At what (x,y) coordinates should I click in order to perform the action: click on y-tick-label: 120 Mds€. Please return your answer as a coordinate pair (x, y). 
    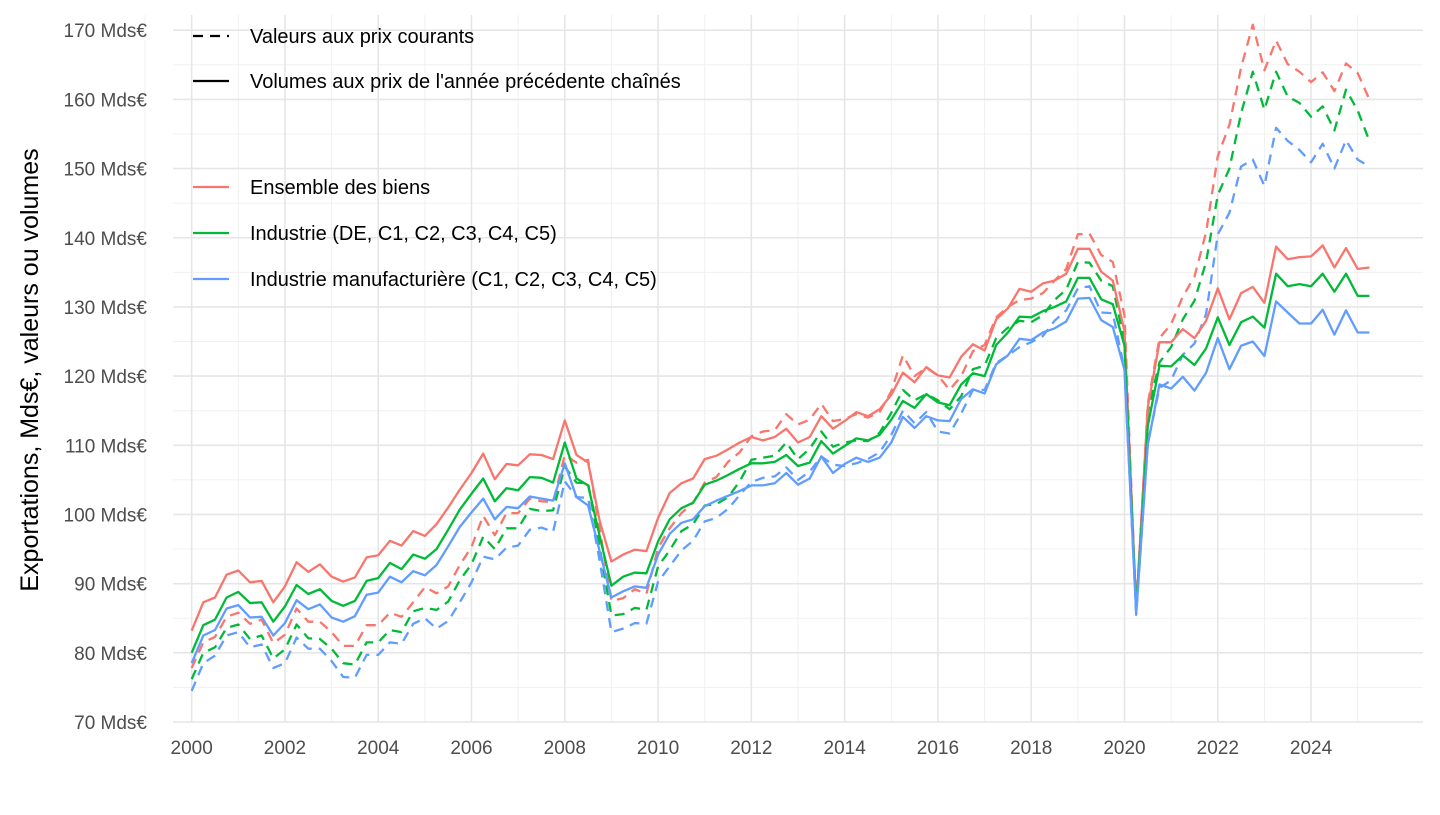
    Looking at the image, I should click on (106, 377).